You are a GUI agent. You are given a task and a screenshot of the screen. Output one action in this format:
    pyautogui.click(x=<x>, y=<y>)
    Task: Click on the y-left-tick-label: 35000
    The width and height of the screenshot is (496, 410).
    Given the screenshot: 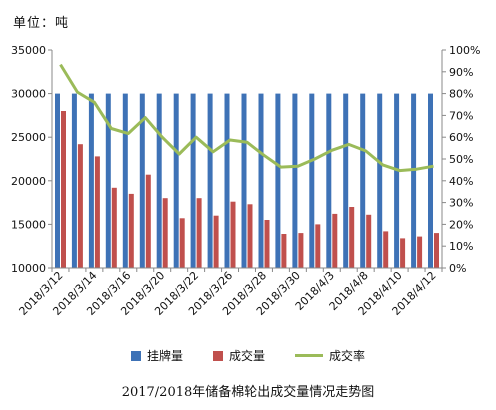 What is the action you would take?
    pyautogui.click(x=28, y=50)
    